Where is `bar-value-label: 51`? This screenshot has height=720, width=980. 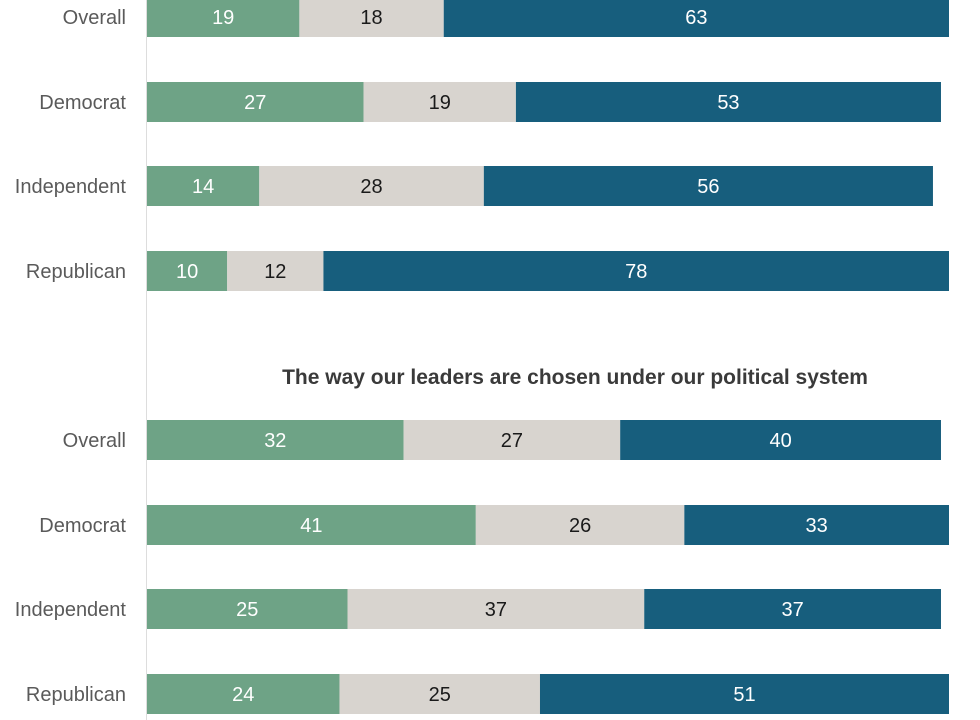 bar-value-label: 51 is located at coordinates (744, 695).